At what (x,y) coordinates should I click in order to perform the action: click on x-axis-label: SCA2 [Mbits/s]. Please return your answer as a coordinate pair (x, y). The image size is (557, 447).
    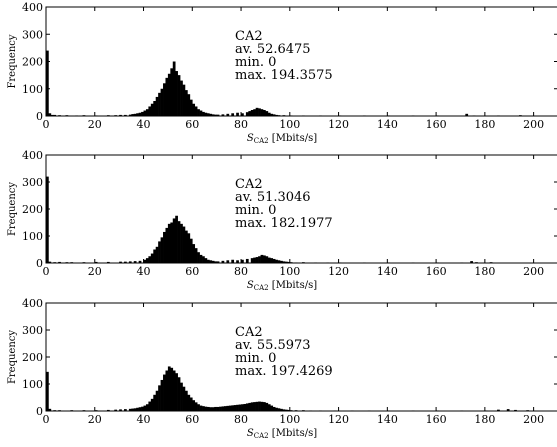
    Looking at the image, I should click on (282, 434).